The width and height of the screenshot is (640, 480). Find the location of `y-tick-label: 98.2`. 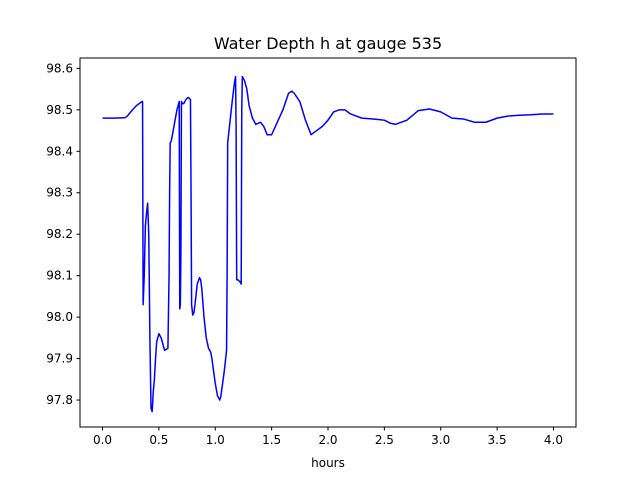

y-tick-label: 98.2 is located at coordinates (59, 234).